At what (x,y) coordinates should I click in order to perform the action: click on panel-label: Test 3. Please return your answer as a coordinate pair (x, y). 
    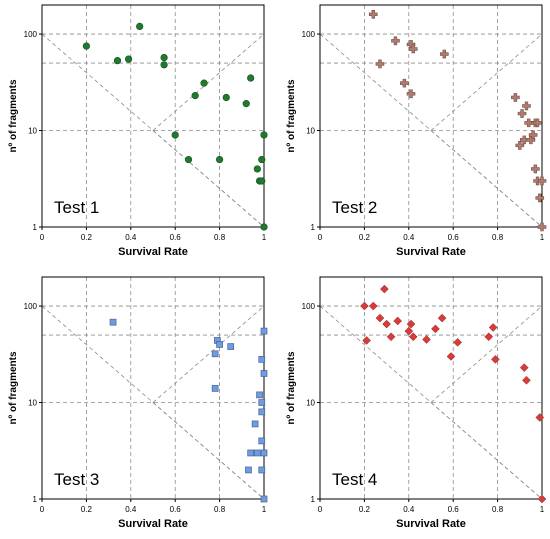
    Looking at the image, I should click on (76, 479).